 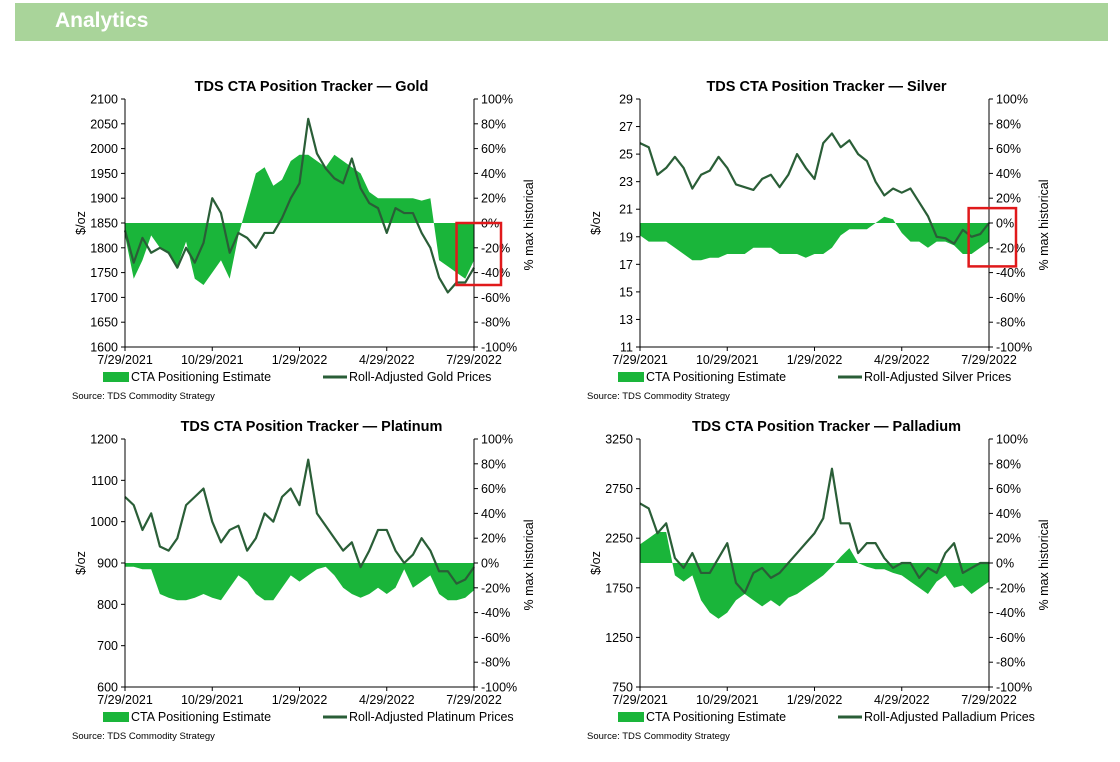 What do you see at coordinates (626, 182) in the screenshot?
I see `y-tick-label: 23` at bounding box center [626, 182].